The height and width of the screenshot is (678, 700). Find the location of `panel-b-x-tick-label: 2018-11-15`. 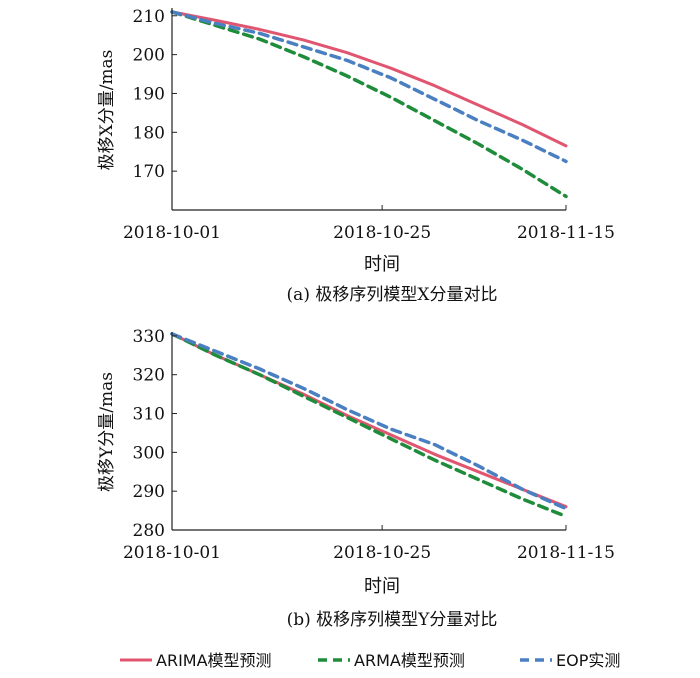

panel-b-x-tick-label: 2018-11-15 is located at coordinates (566, 553).